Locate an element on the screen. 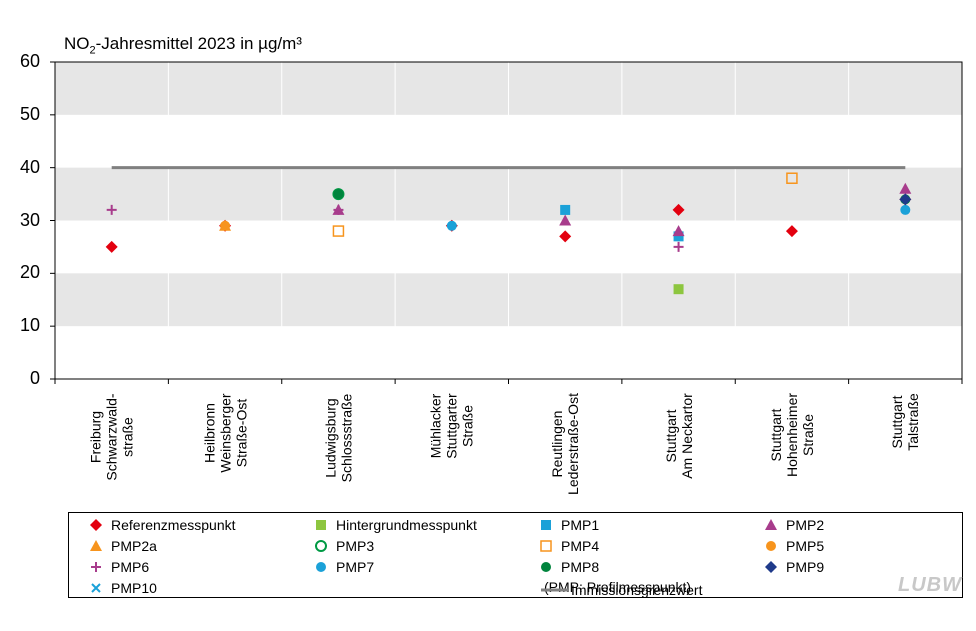  x-tick-label: Ludwigsburg Schlossstraße is located at coordinates (338, 437).